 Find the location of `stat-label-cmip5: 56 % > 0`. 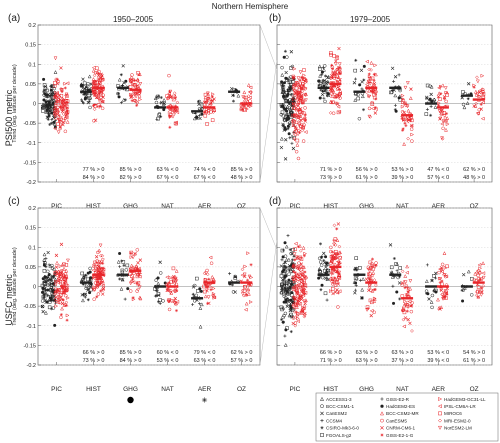

stat-label-cmip5: 56 % > 0 is located at coordinates (367, 170).